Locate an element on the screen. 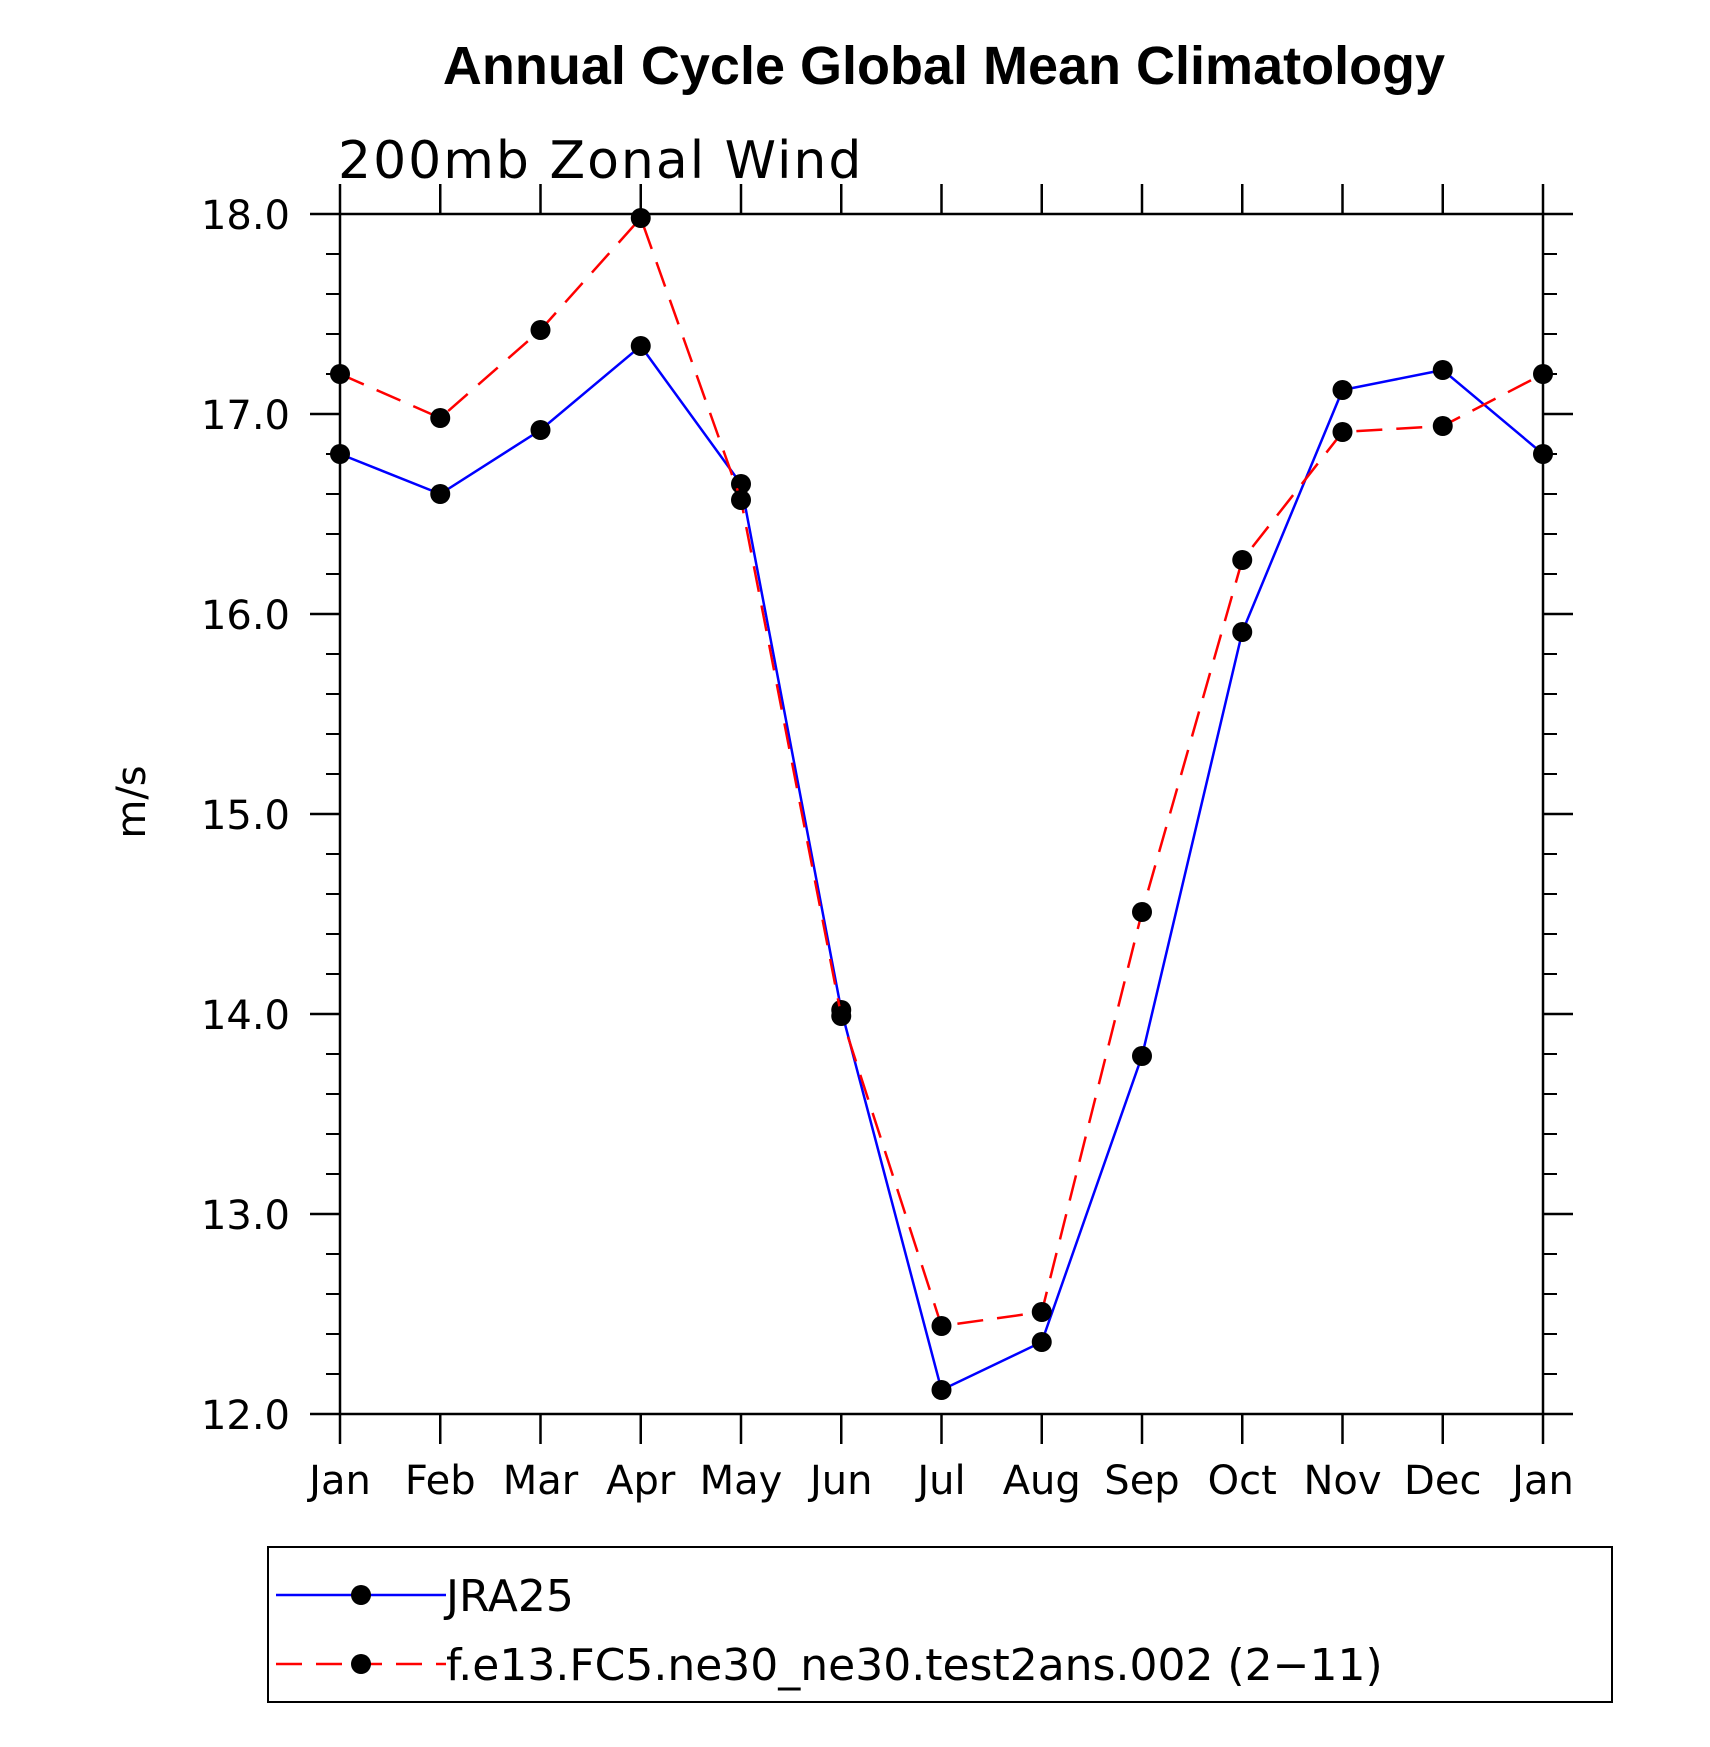 The width and height of the screenshot is (1710, 1747). x-tick-label: Sep is located at coordinates (1141, 1481).